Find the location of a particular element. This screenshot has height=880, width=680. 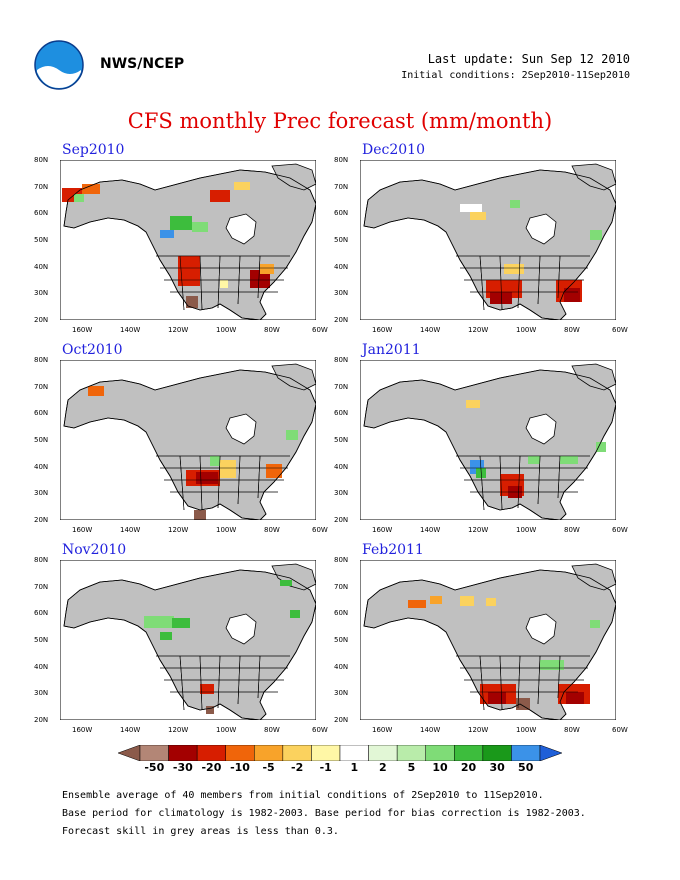

colorbar-label: 30 is located at coordinates (497, 767).